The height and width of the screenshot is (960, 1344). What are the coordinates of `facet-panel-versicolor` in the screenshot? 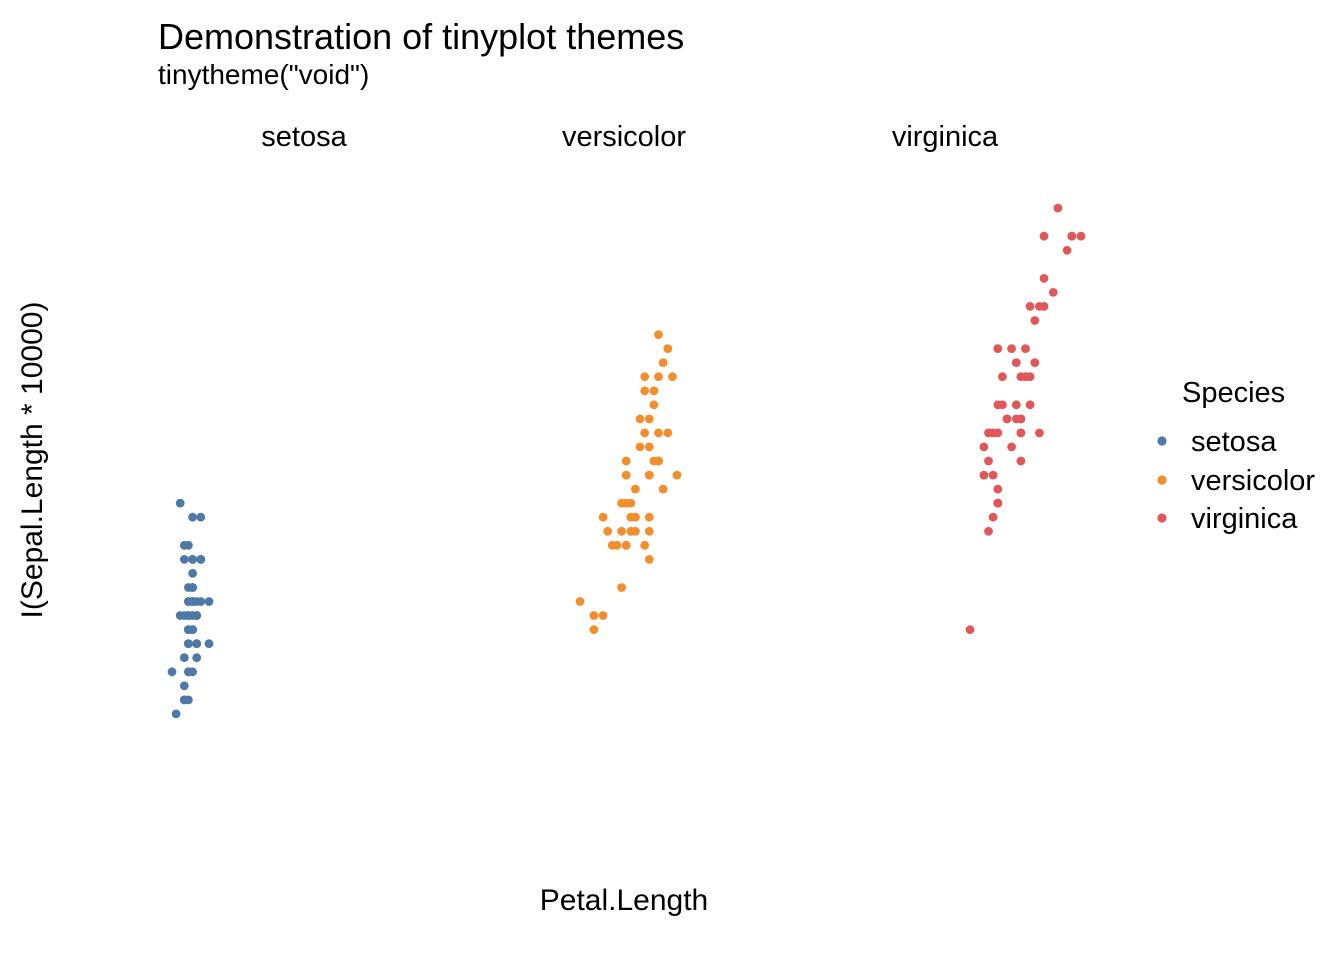 It's located at (628, 482).